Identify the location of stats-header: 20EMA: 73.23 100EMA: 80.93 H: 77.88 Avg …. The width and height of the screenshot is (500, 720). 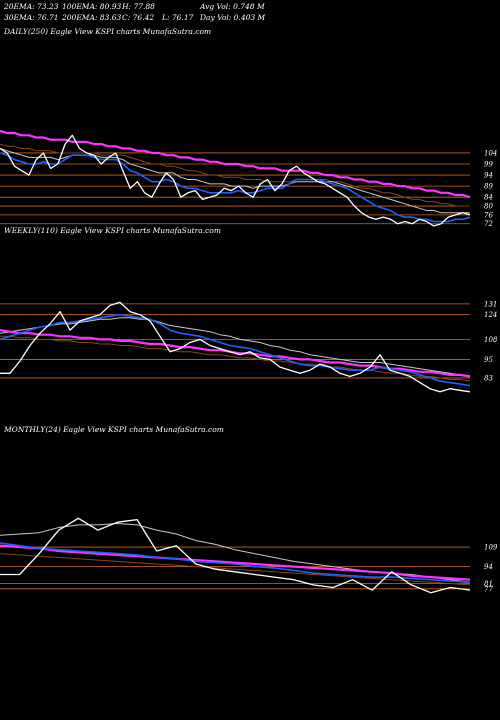
(250, 13).